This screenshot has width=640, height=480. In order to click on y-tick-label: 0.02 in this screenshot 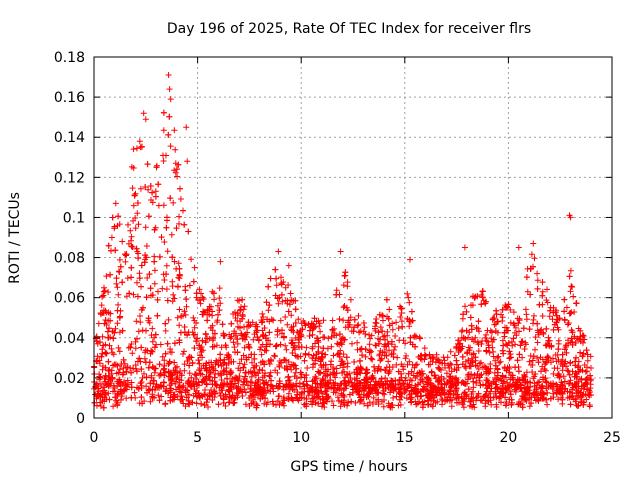, I will do `click(69, 379)`.